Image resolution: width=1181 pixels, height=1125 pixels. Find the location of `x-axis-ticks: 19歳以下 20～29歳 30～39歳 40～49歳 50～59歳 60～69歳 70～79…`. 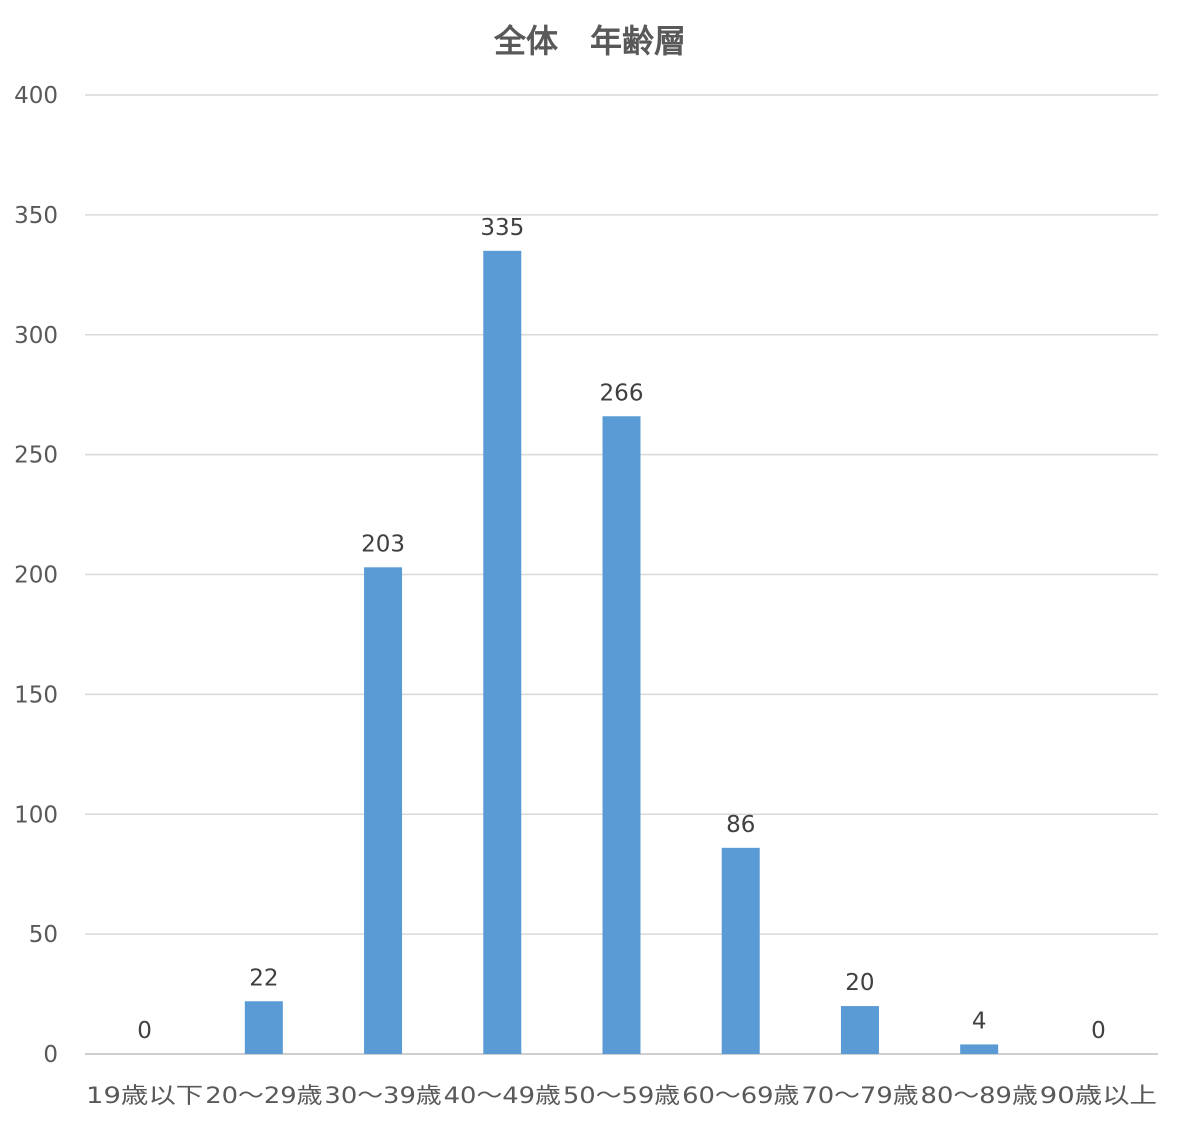

x-axis-ticks: 19歳以下 20～29歳 30～39歳 40～49歳 50～59歳 60～69歳 70～79… is located at coordinates (621, 1096).